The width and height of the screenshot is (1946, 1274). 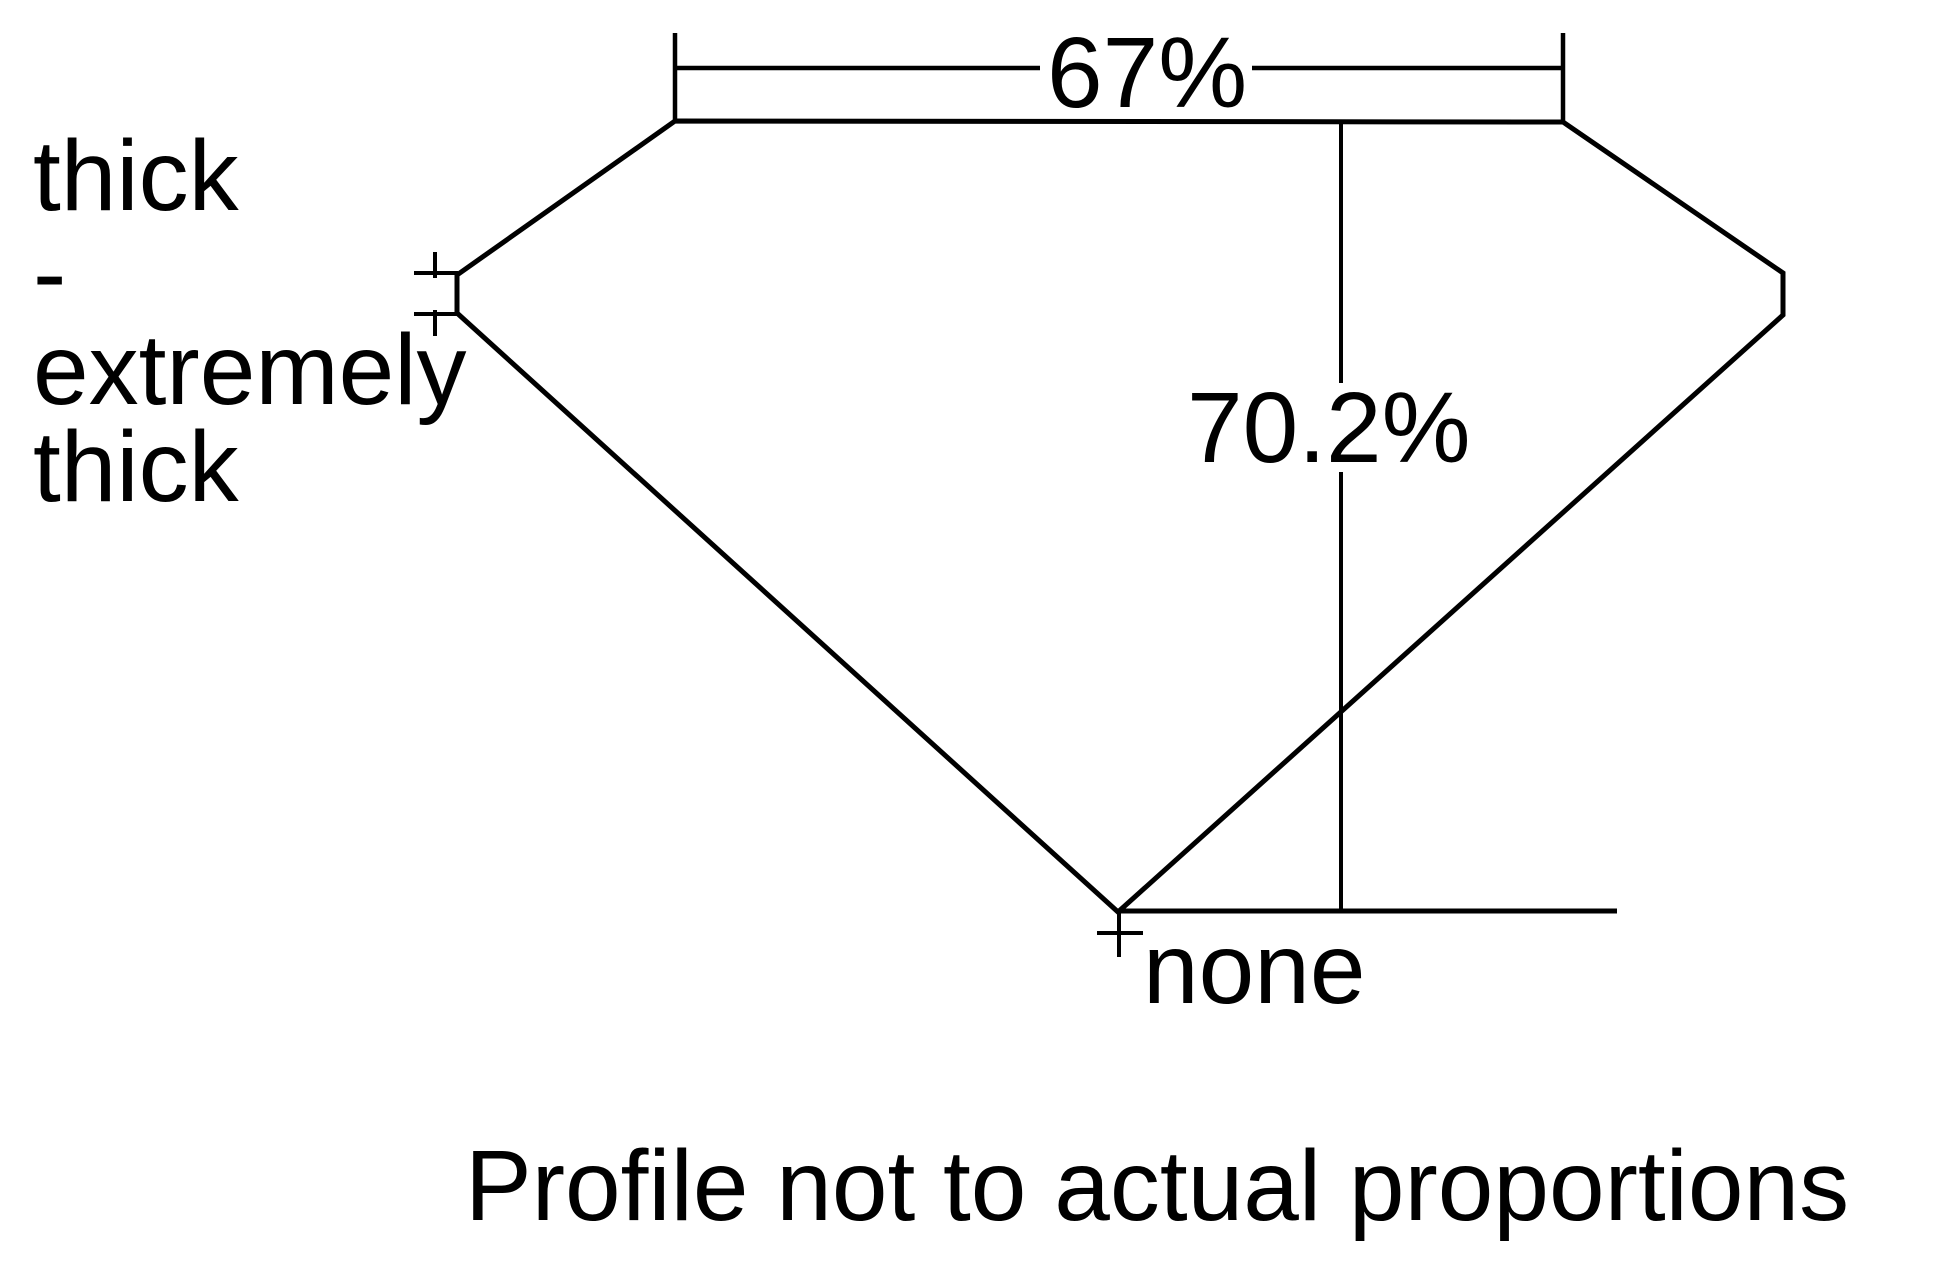 What do you see at coordinates (1157, 1186) in the screenshot?
I see `figure-caption: Profile not to actual proportions` at bounding box center [1157, 1186].